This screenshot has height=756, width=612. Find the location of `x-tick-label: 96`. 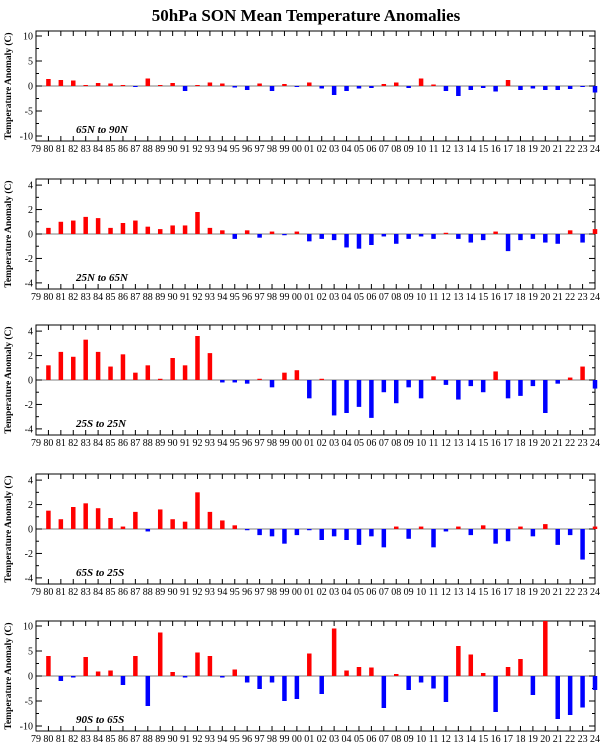

x-tick-label: 96 is located at coordinates (247, 149).